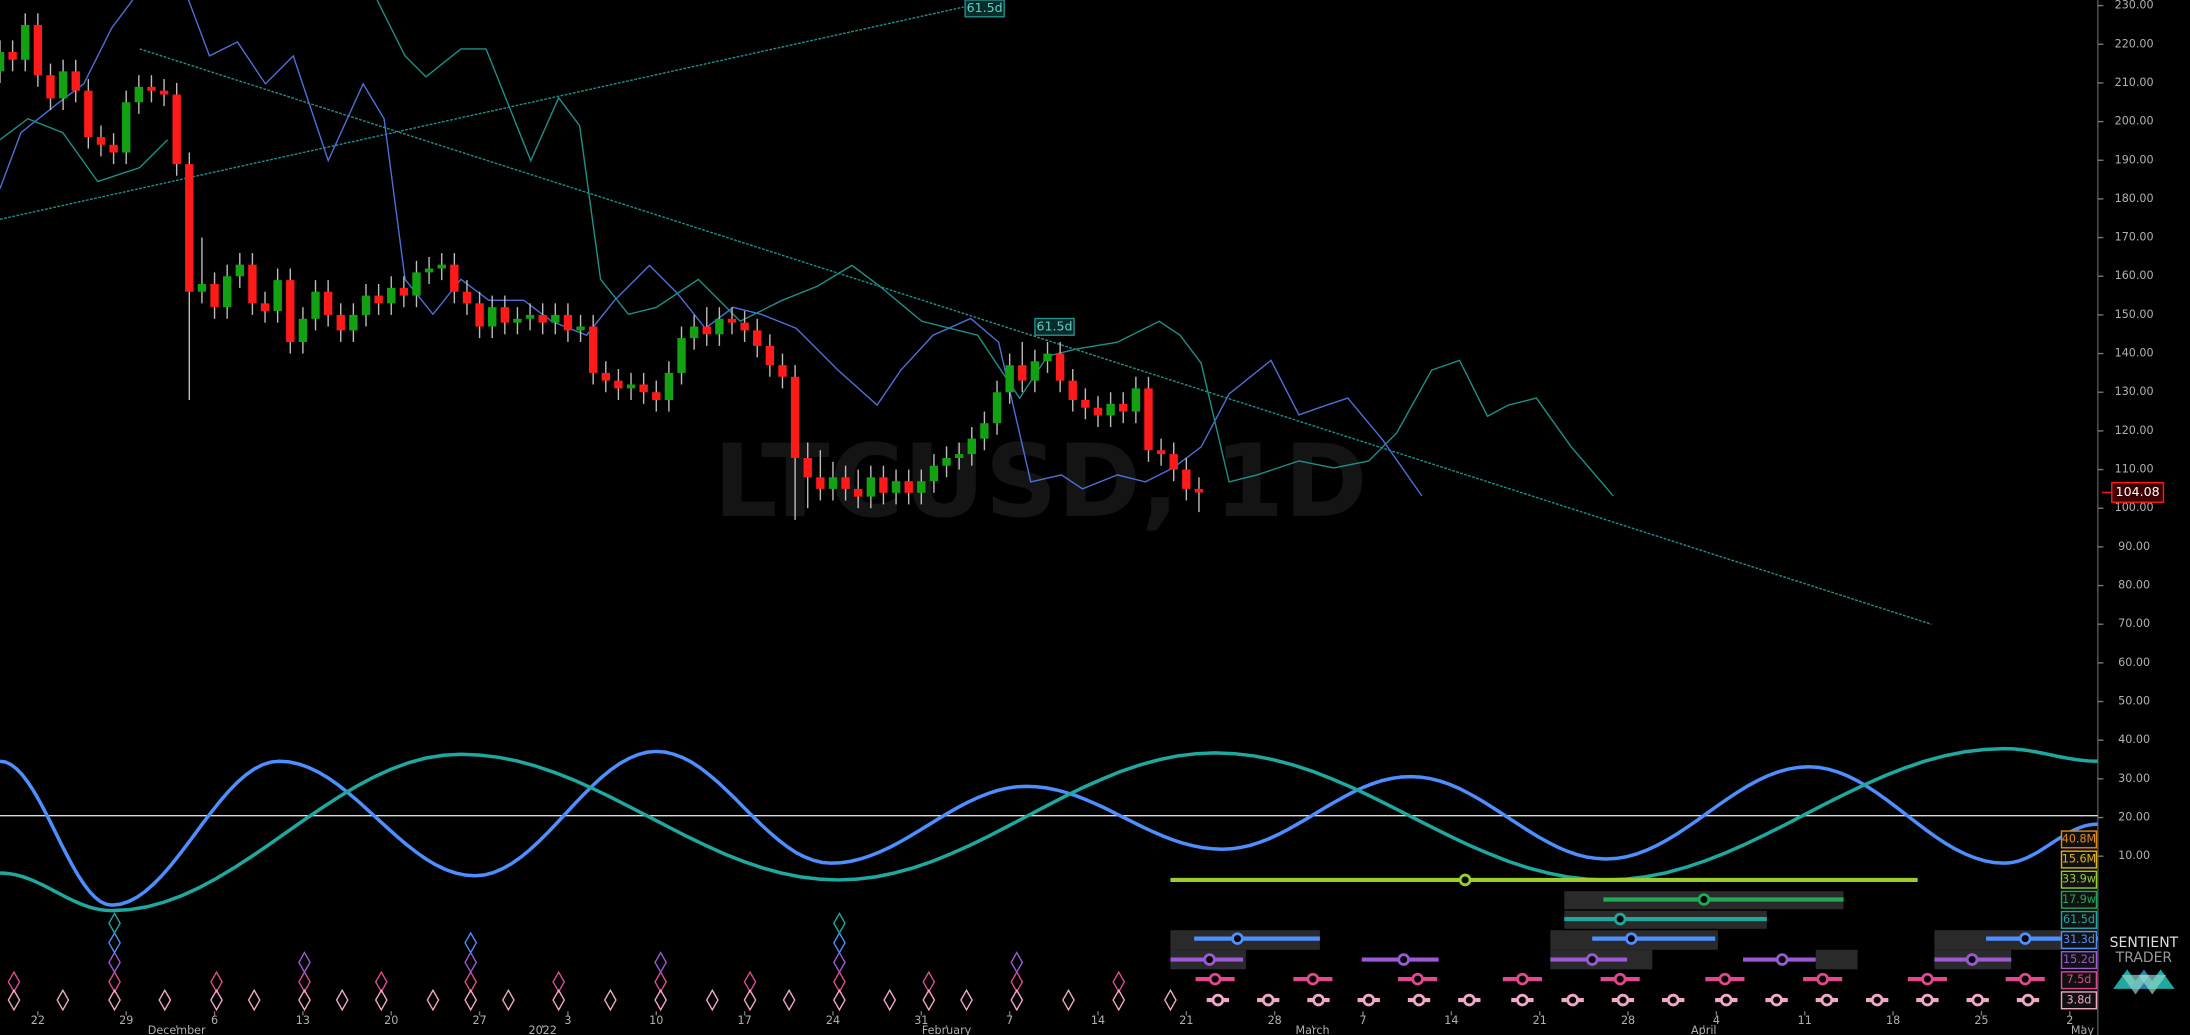 The width and height of the screenshot is (2190, 1035). Describe the element at coordinates (2134, 430) in the screenshot. I see `y-tick-label: 120.00` at that location.